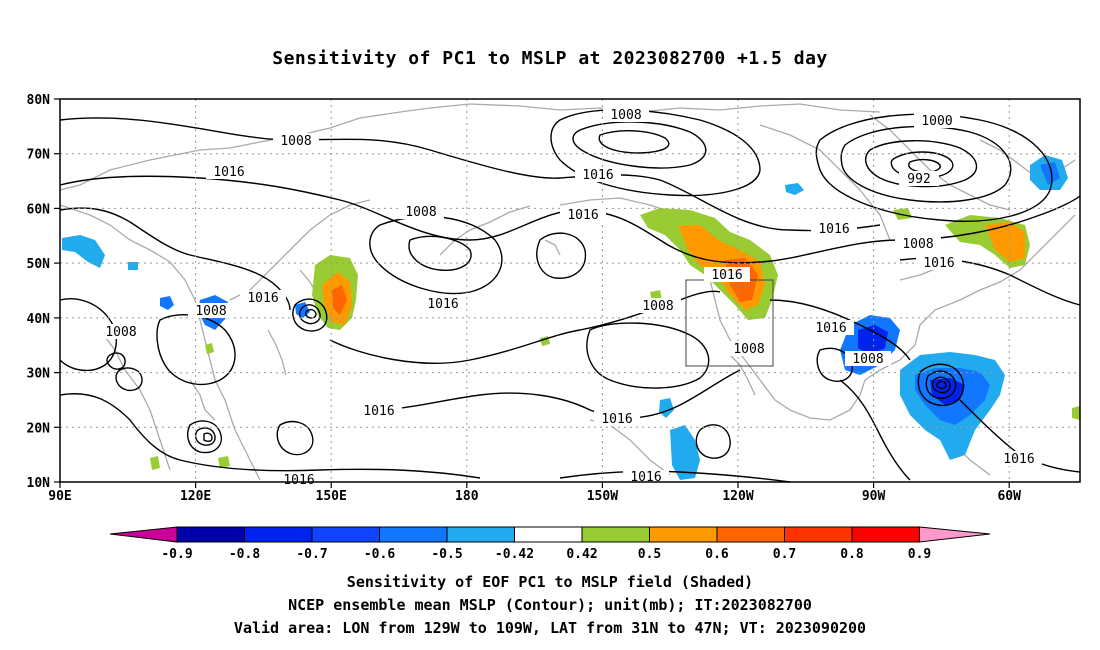 Image resolution: width=1100 pixels, height=650 pixels. Describe the element at coordinates (39, 292) in the screenshot. I see `latitude-labels: 80N 70N 60N 50N 40N 30N 20N 10N` at that location.